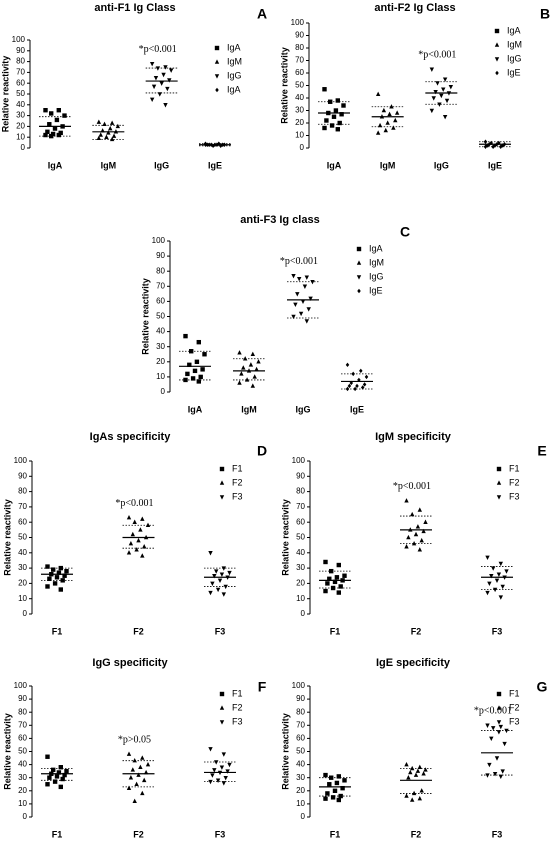 The width and height of the screenshot is (558, 847). What do you see at coordinates (234, 61) in the screenshot?
I see `legend-label: IgM` at bounding box center [234, 61].